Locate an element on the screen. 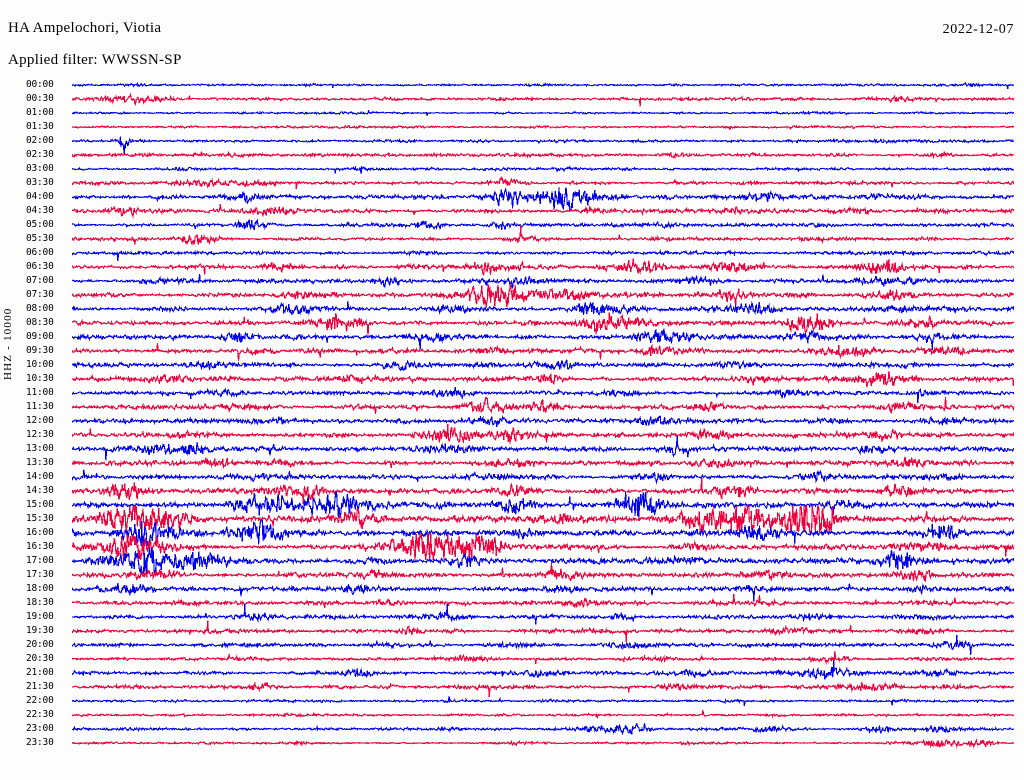 This screenshot has width=1024, height=780. time-tick-label: 11:30 is located at coordinates (40, 406).